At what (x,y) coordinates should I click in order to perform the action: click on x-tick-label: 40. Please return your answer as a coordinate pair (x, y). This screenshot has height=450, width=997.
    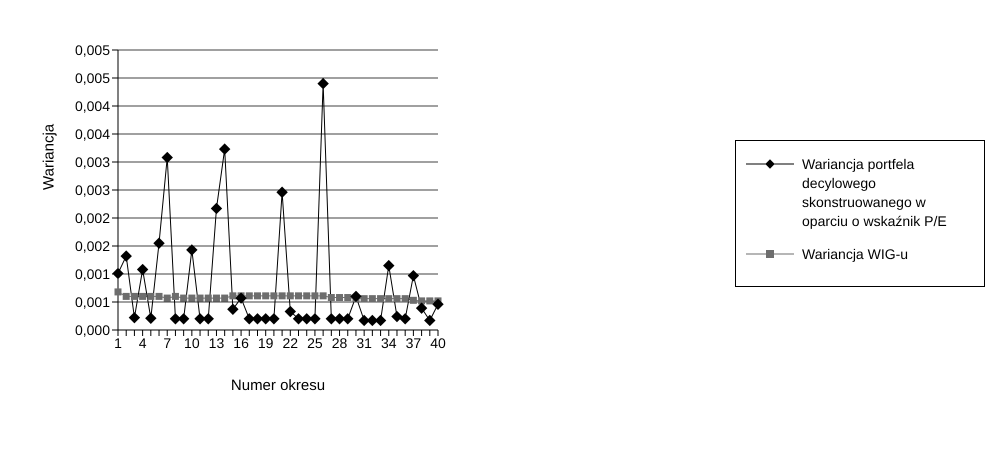
    Looking at the image, I should click on (438, 342).